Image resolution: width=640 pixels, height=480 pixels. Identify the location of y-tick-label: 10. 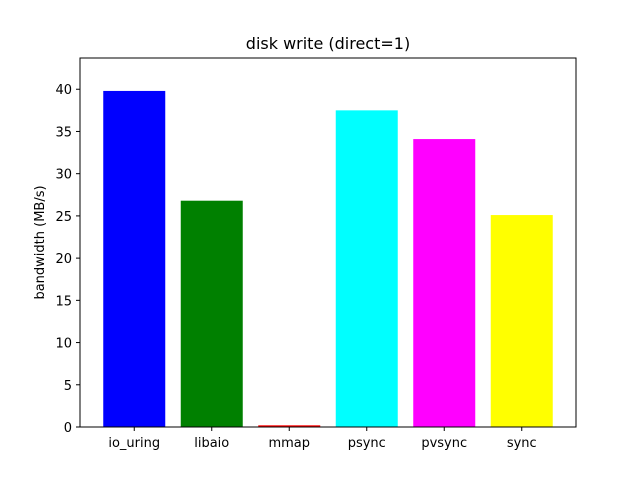
(63, 344).